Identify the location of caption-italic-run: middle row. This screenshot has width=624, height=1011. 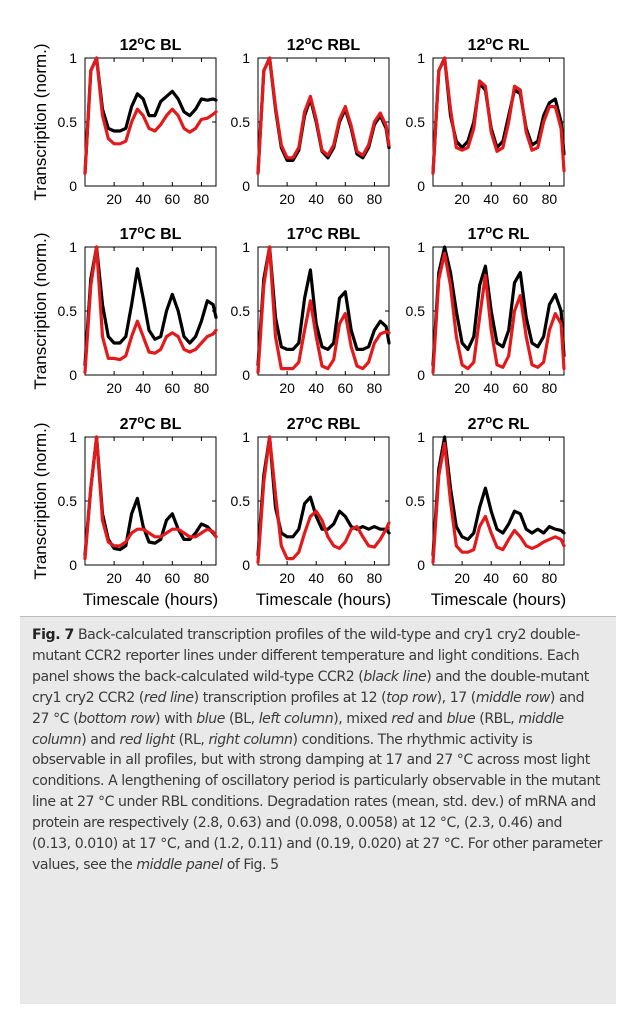
(513, 697).